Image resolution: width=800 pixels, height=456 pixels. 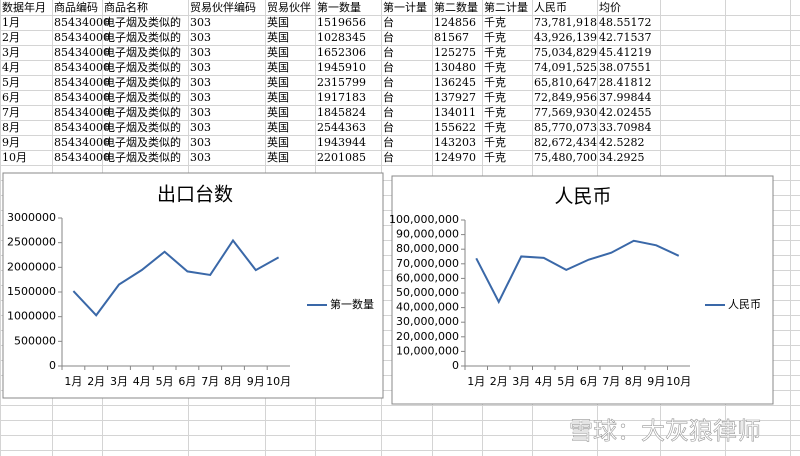 What do you see at coordinates (625, 82) in the screenshot?
I see `cell: 28.41812` at bounding box center [625, 82].